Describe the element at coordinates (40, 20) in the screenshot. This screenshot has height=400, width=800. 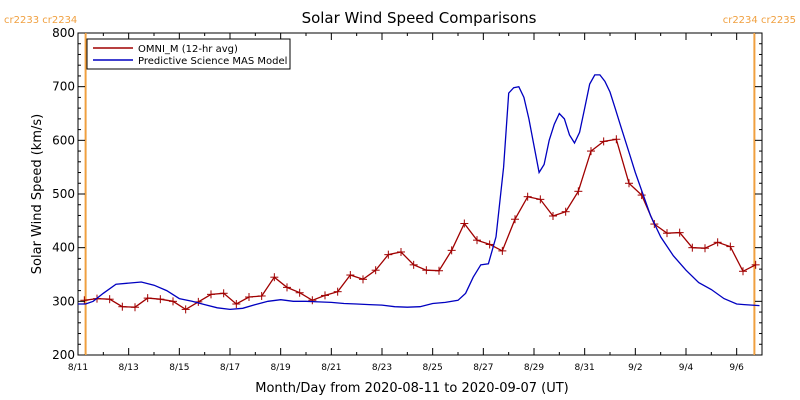
I see `carrington-label-0: cr2233 cr2234` at that location.